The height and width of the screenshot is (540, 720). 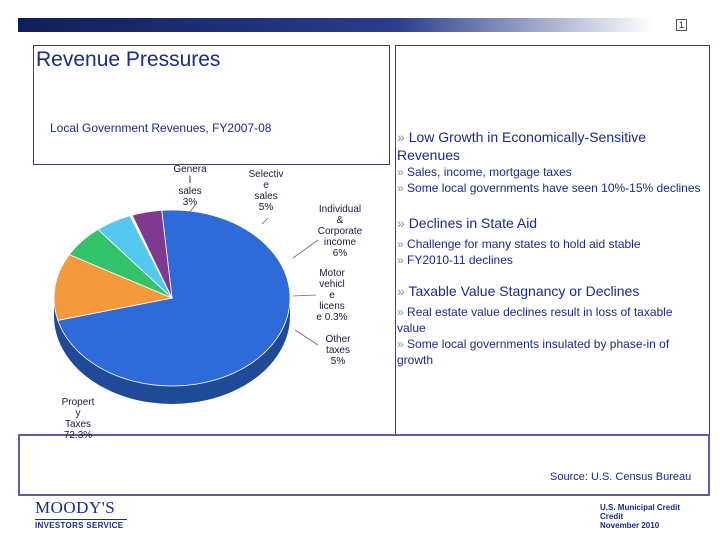 I want to click on slice-label: Selectiv e sales 5%, so click(x=265, y=191).